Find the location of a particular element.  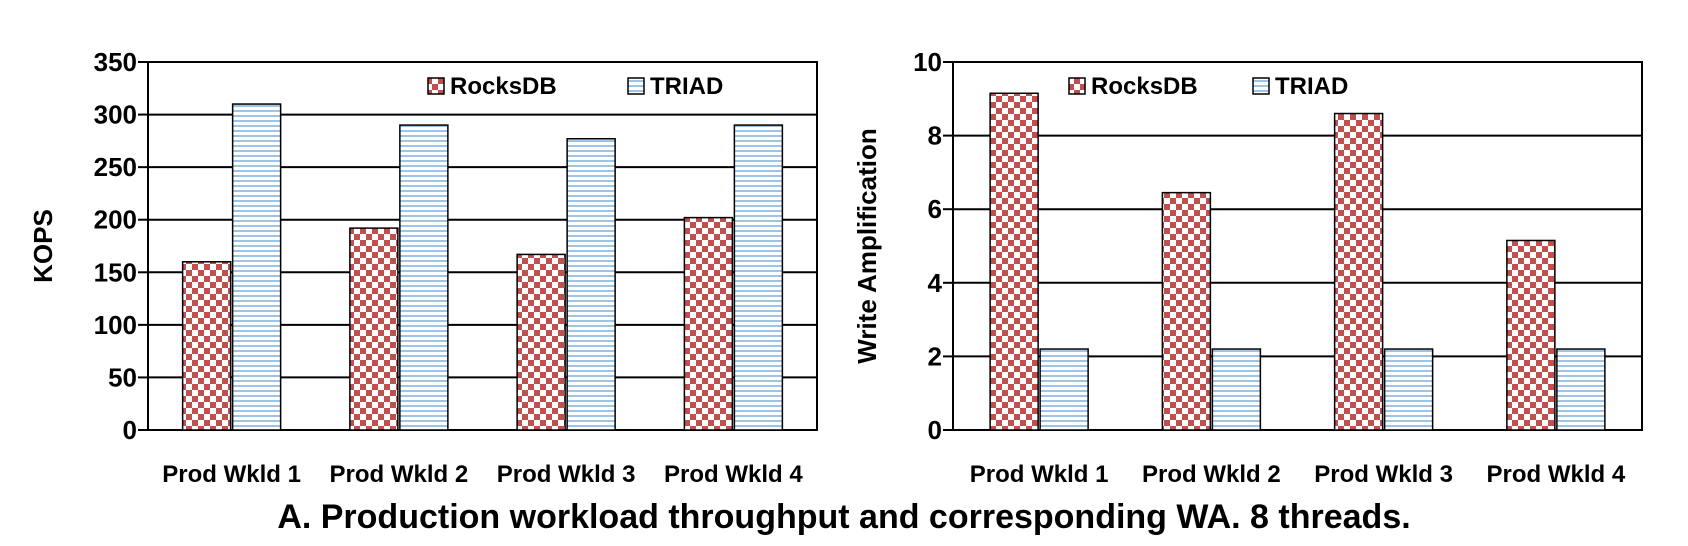

y-tick-label: 200 is located at coordinates (115, 220).